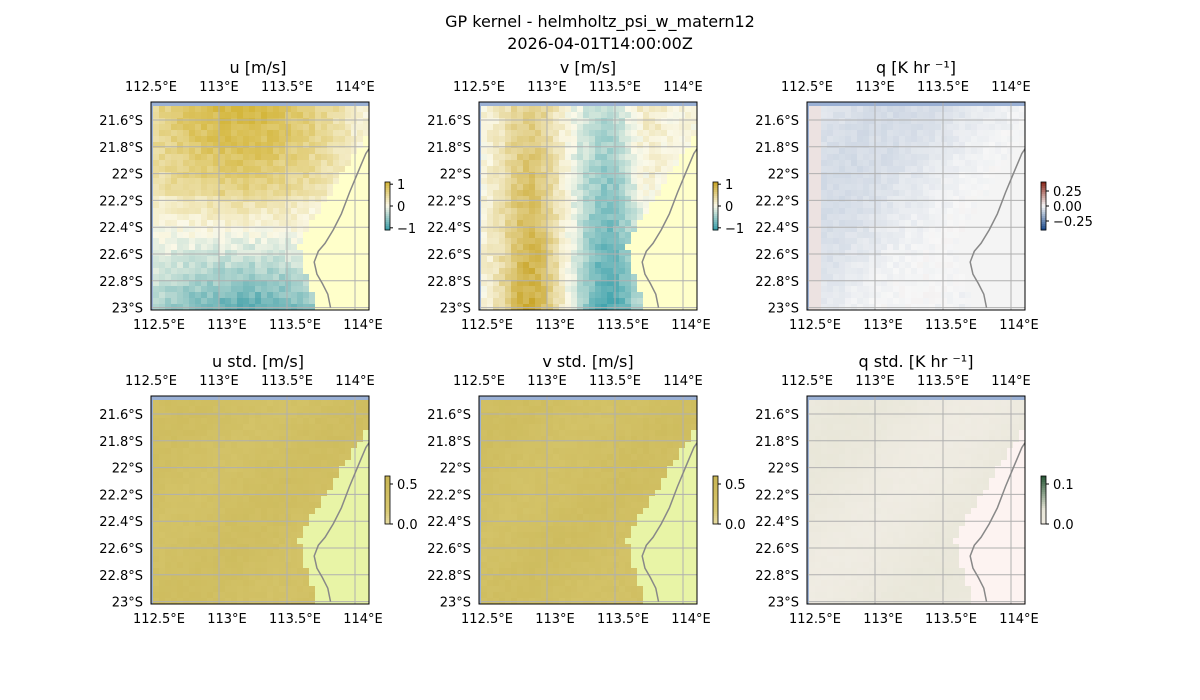 The width and height of the screenshot is (1200, 700). What do you see at coordinates (1057, 504) in the screenshot?
I see `colorbar: 0.1 0.0` at bounding box center [1057, 504].